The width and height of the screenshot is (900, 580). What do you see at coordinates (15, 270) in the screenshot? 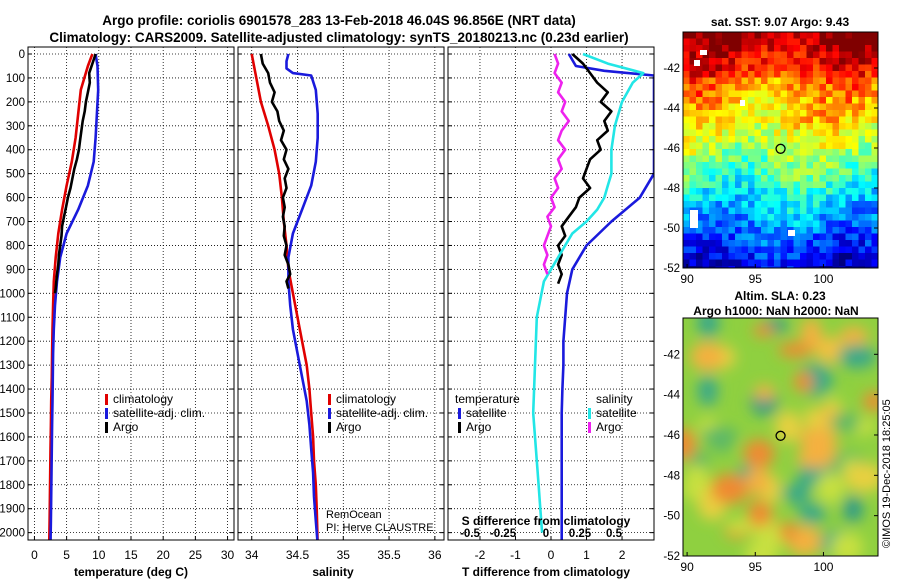
I see `depth-tick-label: 900` at bounding box center [15, 270].